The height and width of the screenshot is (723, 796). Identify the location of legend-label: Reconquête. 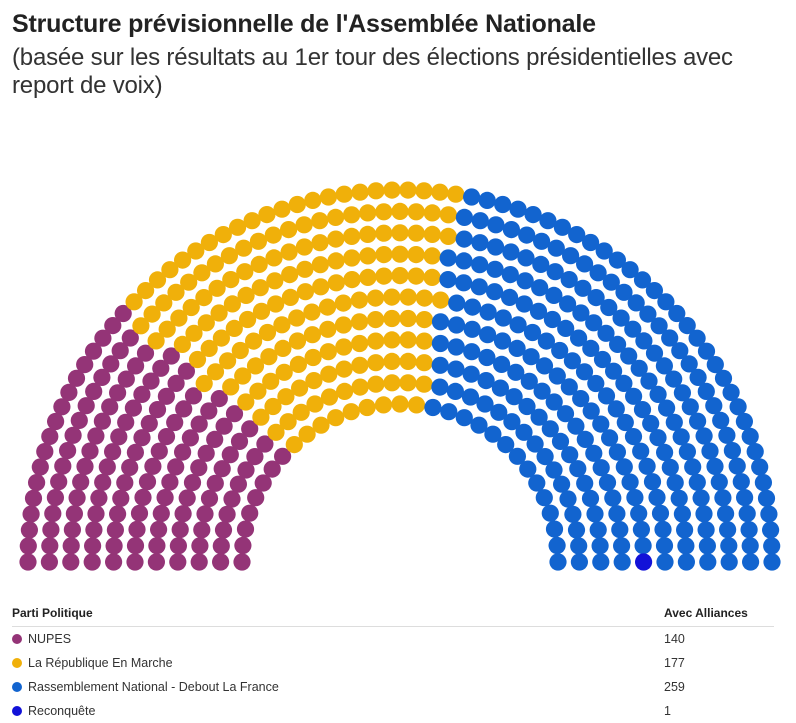
(62, 711).